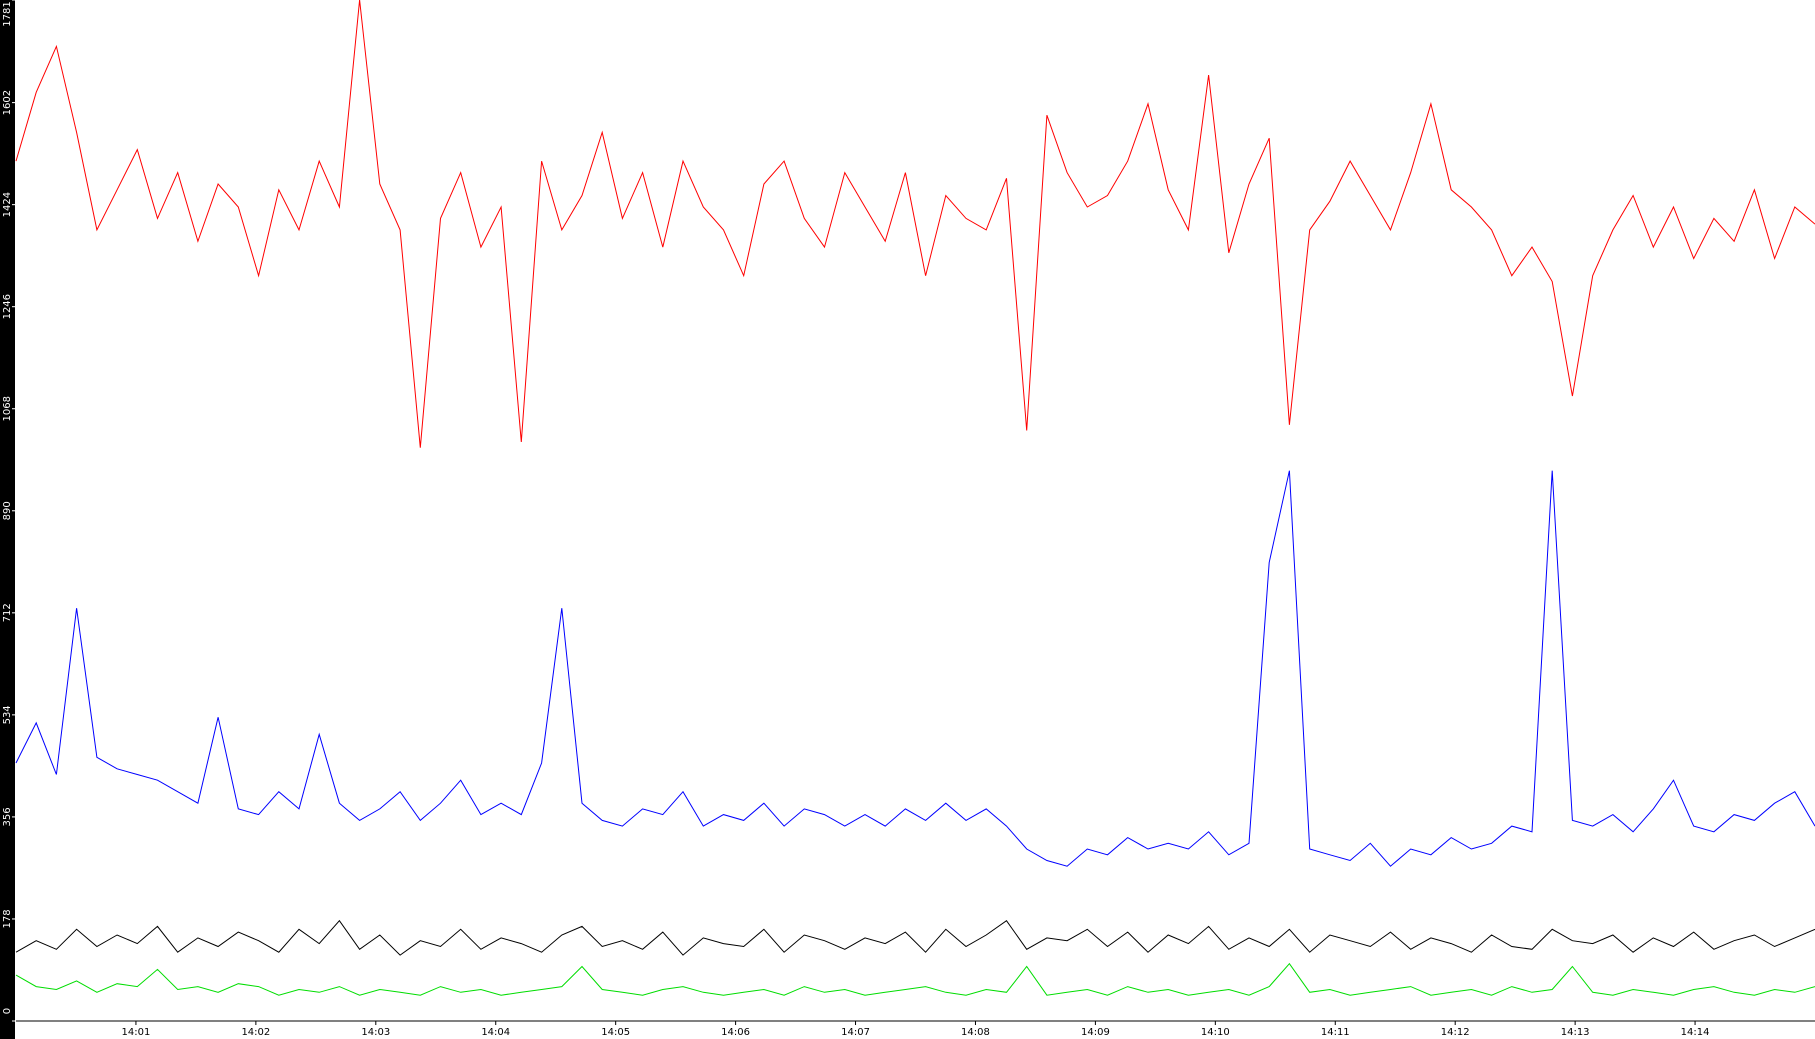 Image resolution: width=1815 pixels, height=1039 pixels. I want to click on x-tick-label: 14:11, so click(1335, 1032).